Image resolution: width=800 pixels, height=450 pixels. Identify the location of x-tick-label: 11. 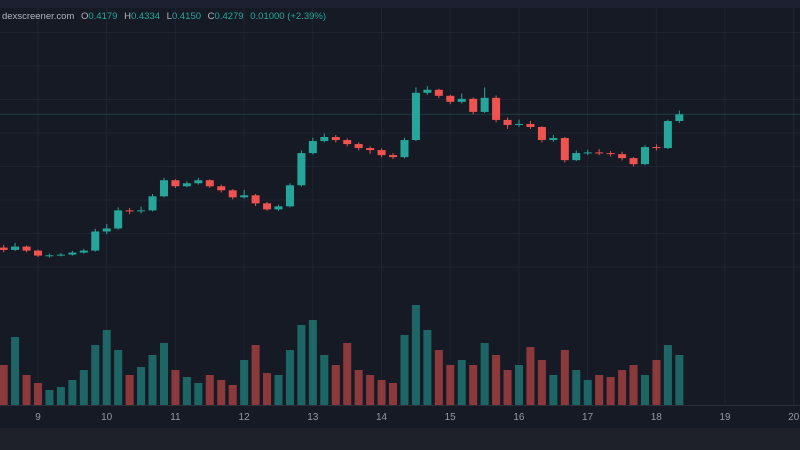
(175, 417).